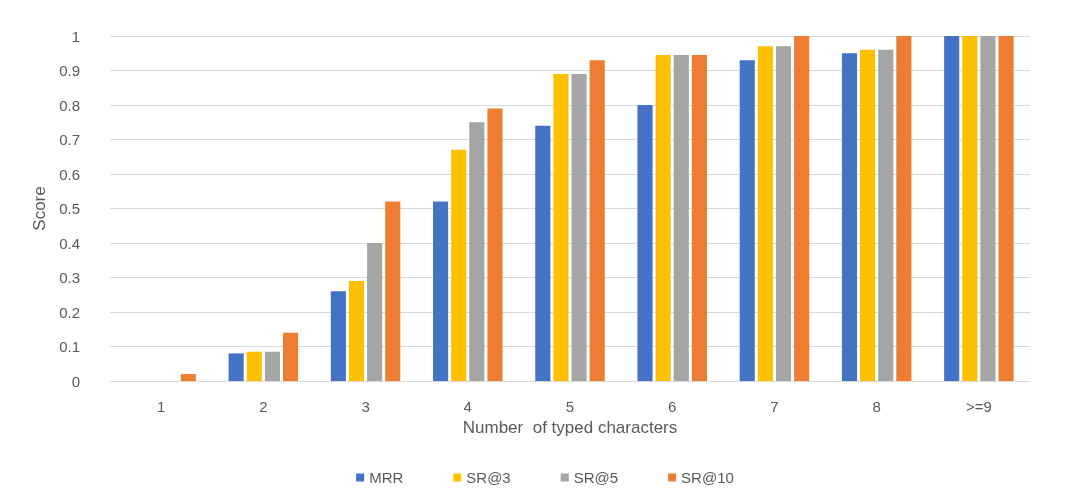  What do you see at coordinates (69, 208) in the screenshot?
I see `y-tick-label: 0.5` at bounding box center [69, 208].